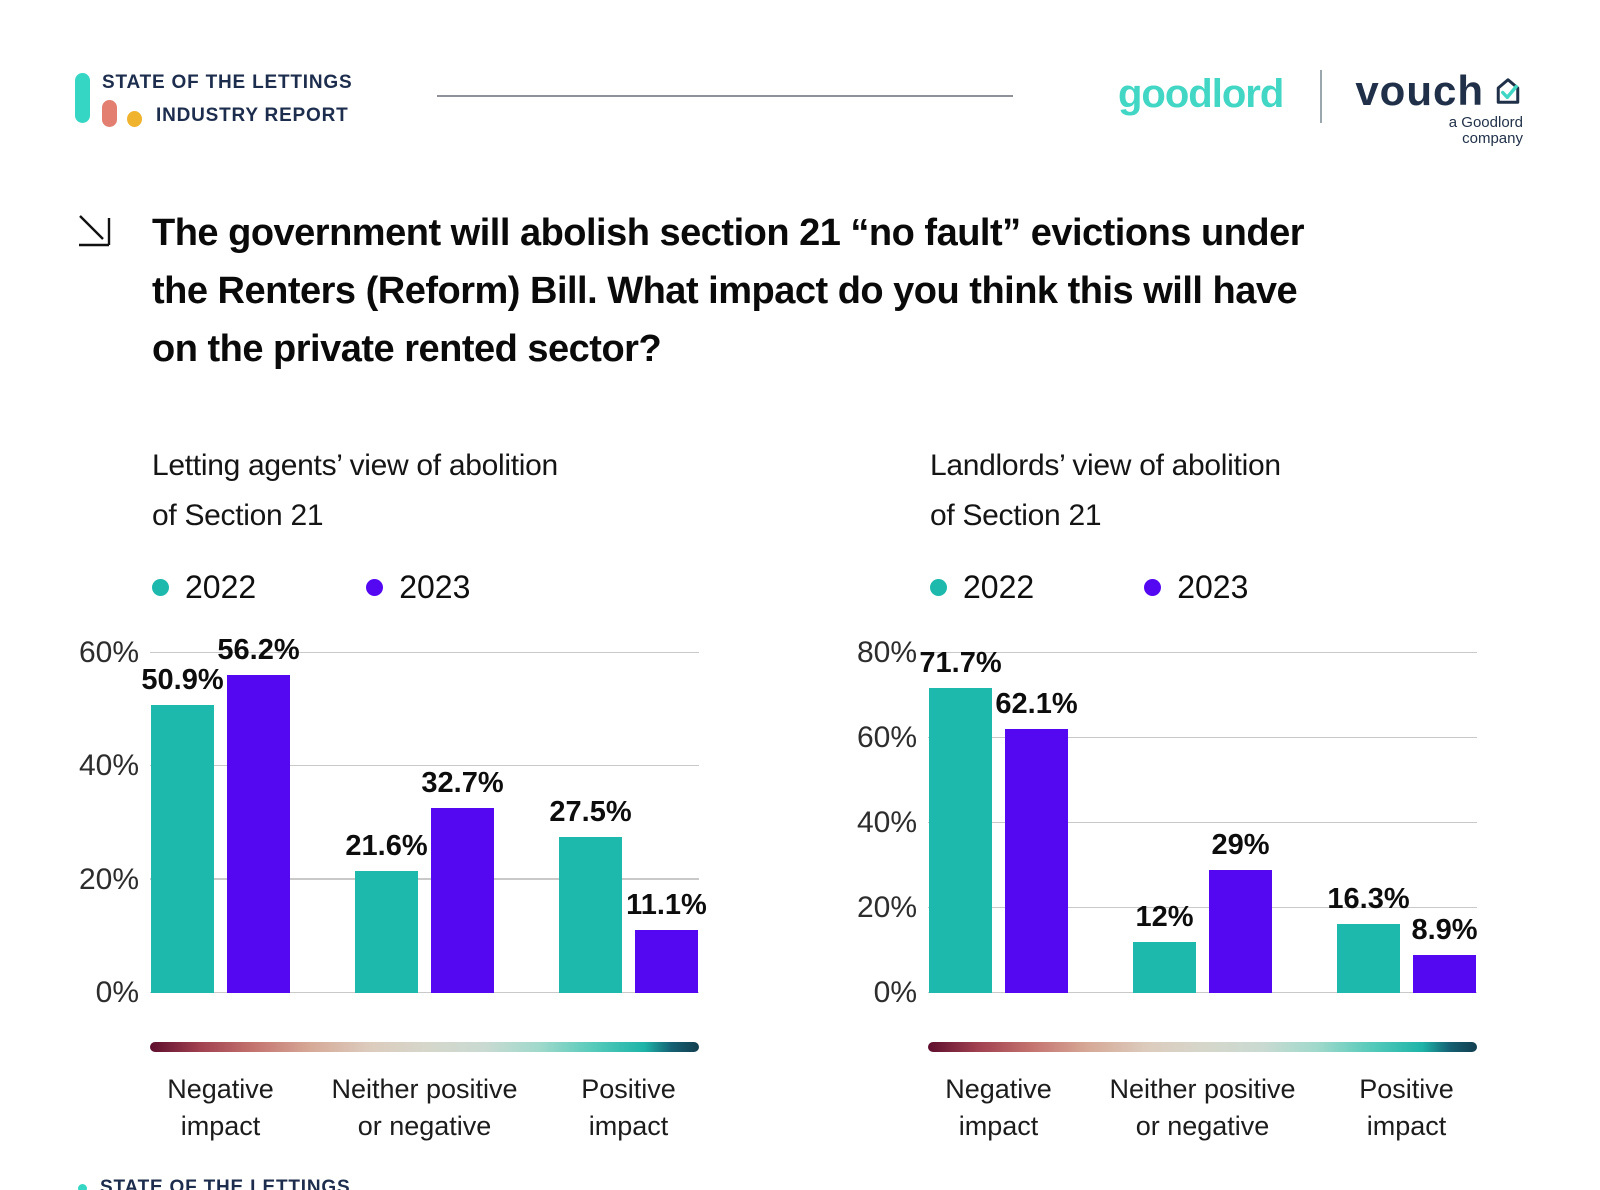 The image size is (1600, 1190). I want to click on y-tick-label: 20%, so click(108, 879).